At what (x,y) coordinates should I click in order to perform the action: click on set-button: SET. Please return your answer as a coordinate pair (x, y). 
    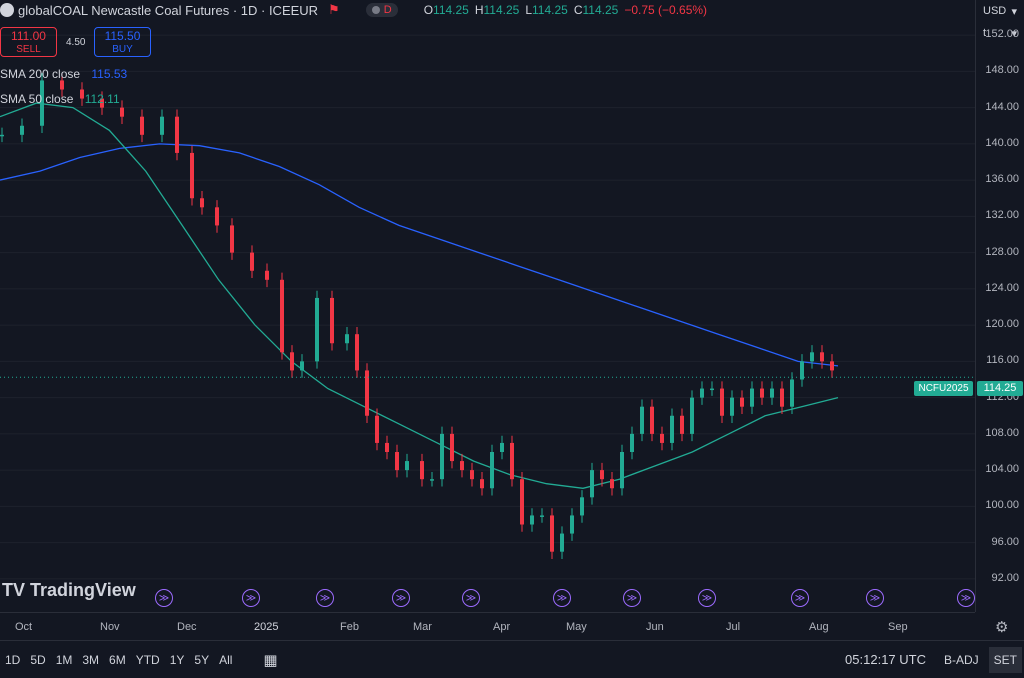
    Looking at the image, I should click on (1005, 659).